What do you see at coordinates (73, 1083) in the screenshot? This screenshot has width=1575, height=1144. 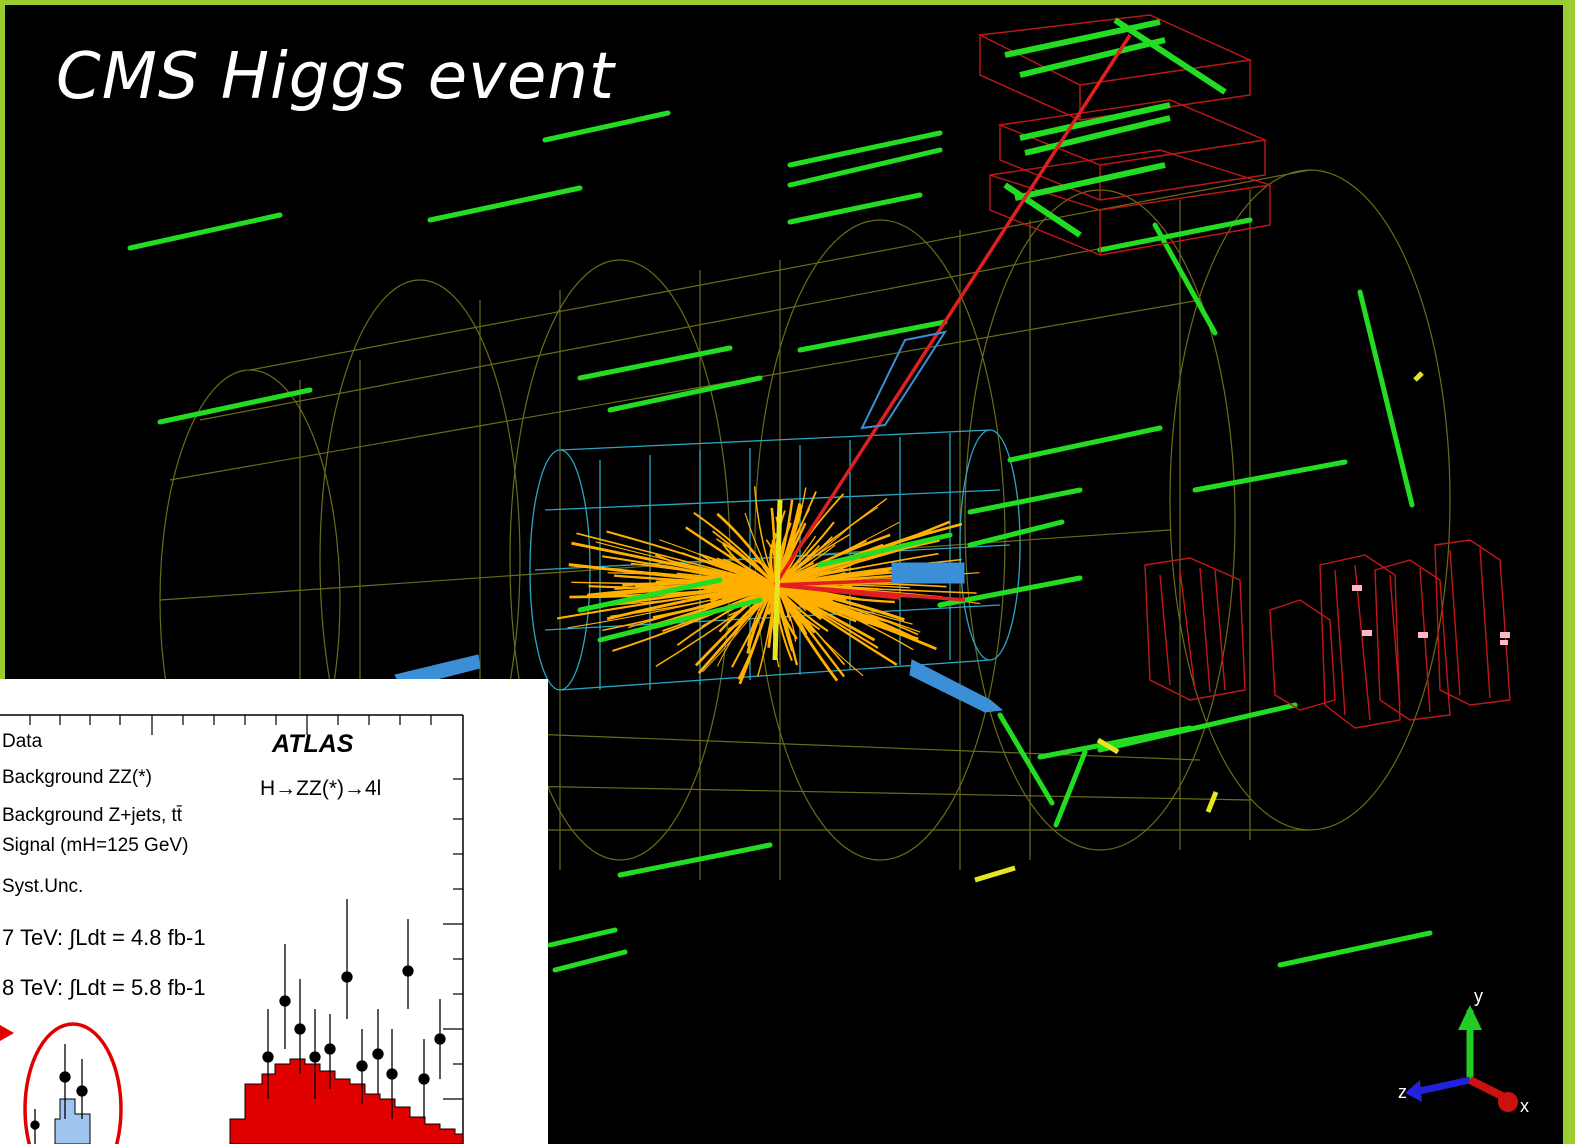 I see `signal-highlight-circle` at bounding box center [73, 1083].